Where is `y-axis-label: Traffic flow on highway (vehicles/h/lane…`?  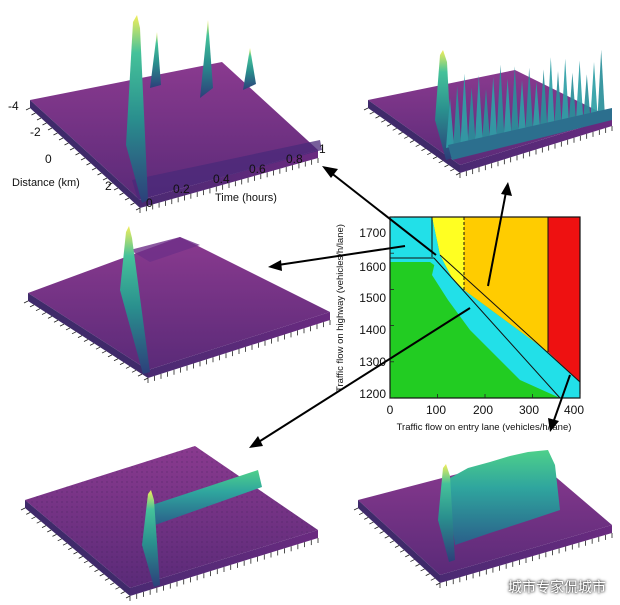 y-axis-label: Traffic flow on highway (vehicles/h/lane… is located at coordinates (340, 308).